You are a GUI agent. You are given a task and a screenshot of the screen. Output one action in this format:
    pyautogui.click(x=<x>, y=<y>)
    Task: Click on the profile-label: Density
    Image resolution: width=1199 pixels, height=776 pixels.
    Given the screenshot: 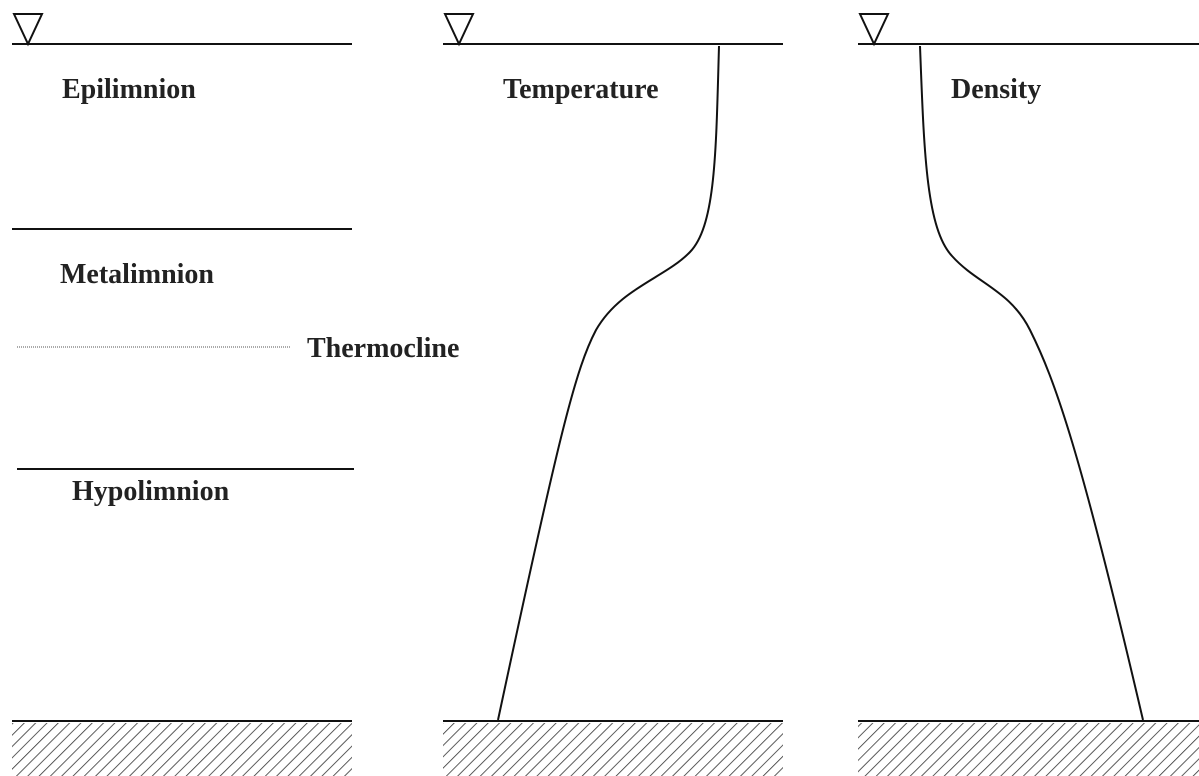 What is the action you would take?
    pyautogui.click(x=996, y=89)
    